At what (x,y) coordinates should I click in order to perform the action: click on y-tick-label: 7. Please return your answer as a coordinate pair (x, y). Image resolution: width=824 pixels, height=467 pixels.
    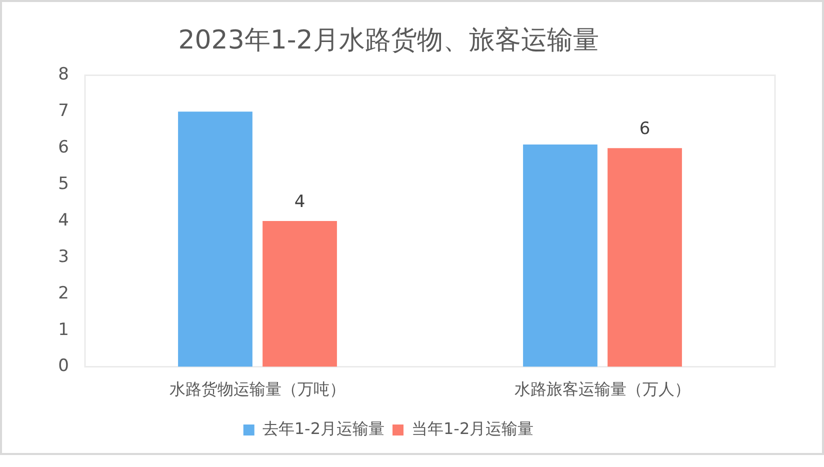
    Looking at the image, I should click on (63, 111).